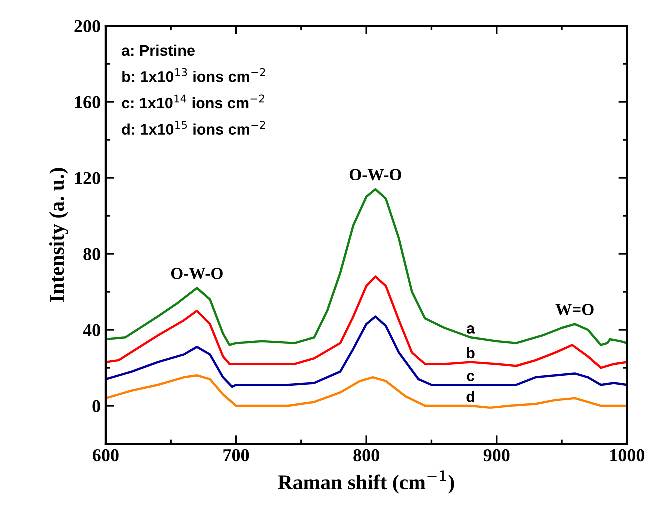  I want to click on annotation: W=O, so click(575, 310).